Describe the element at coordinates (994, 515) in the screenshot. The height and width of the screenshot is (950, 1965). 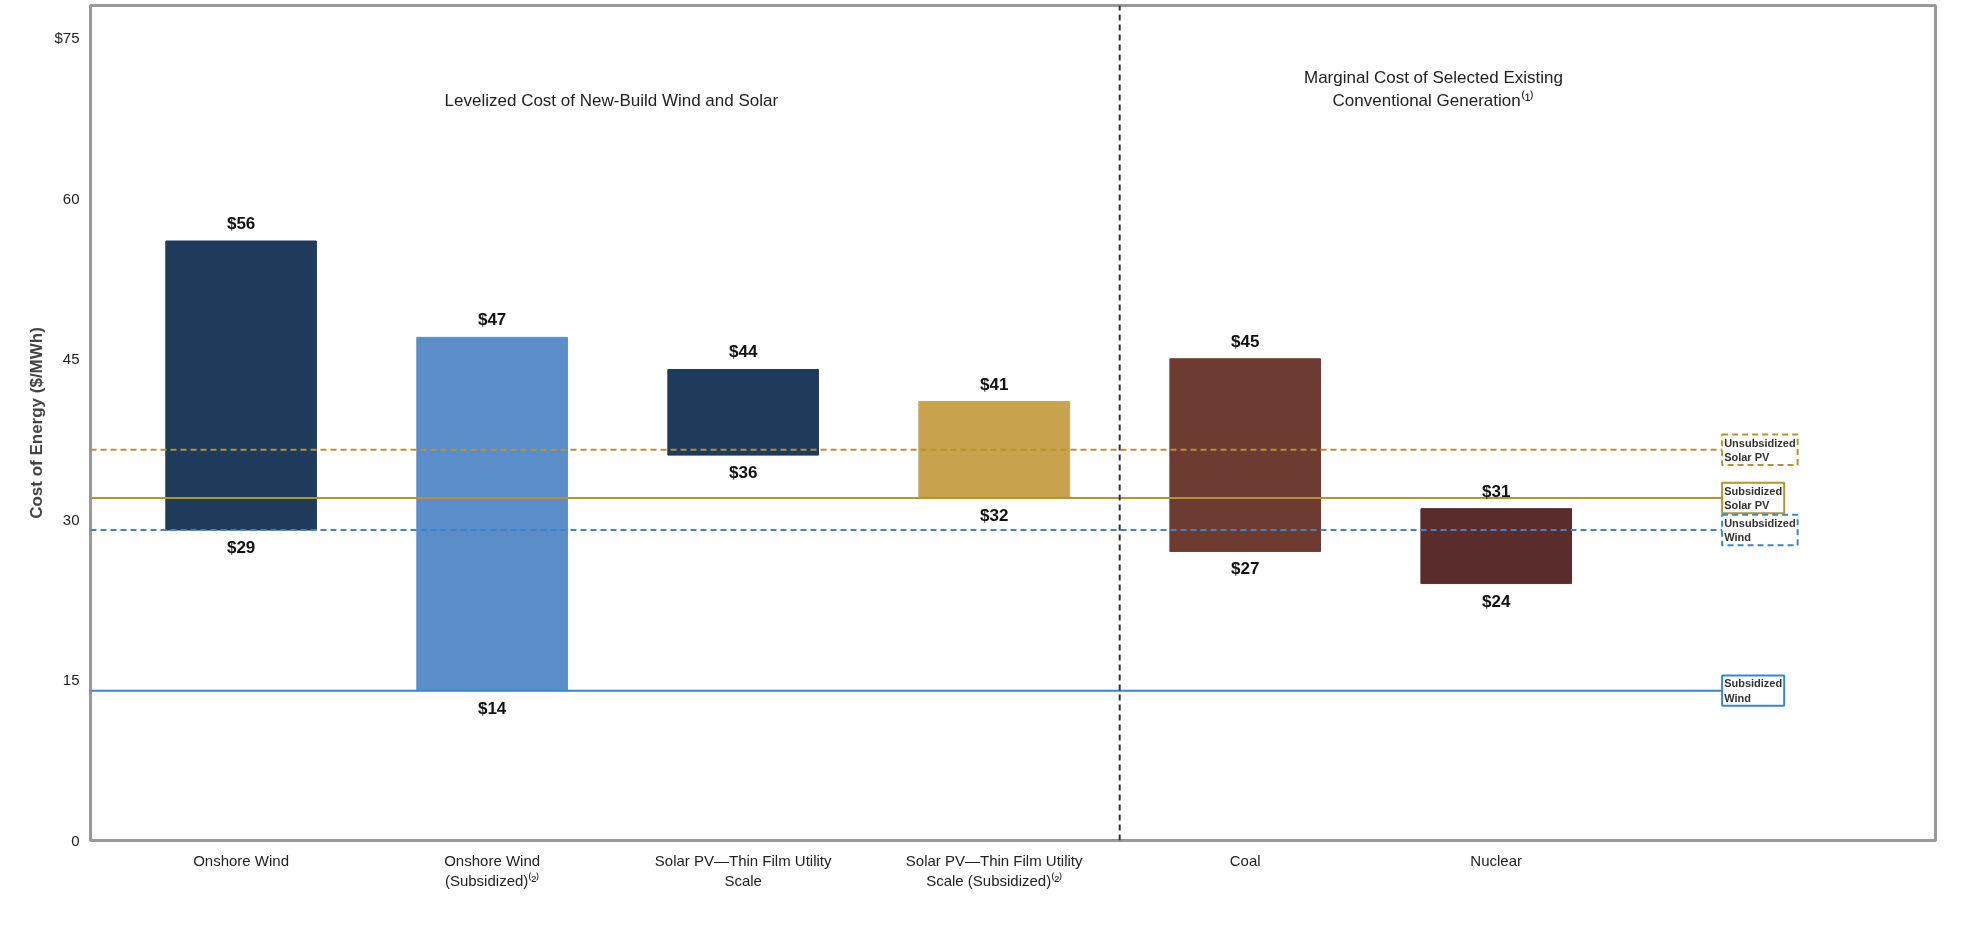
I see `annotation: $32` at that location.